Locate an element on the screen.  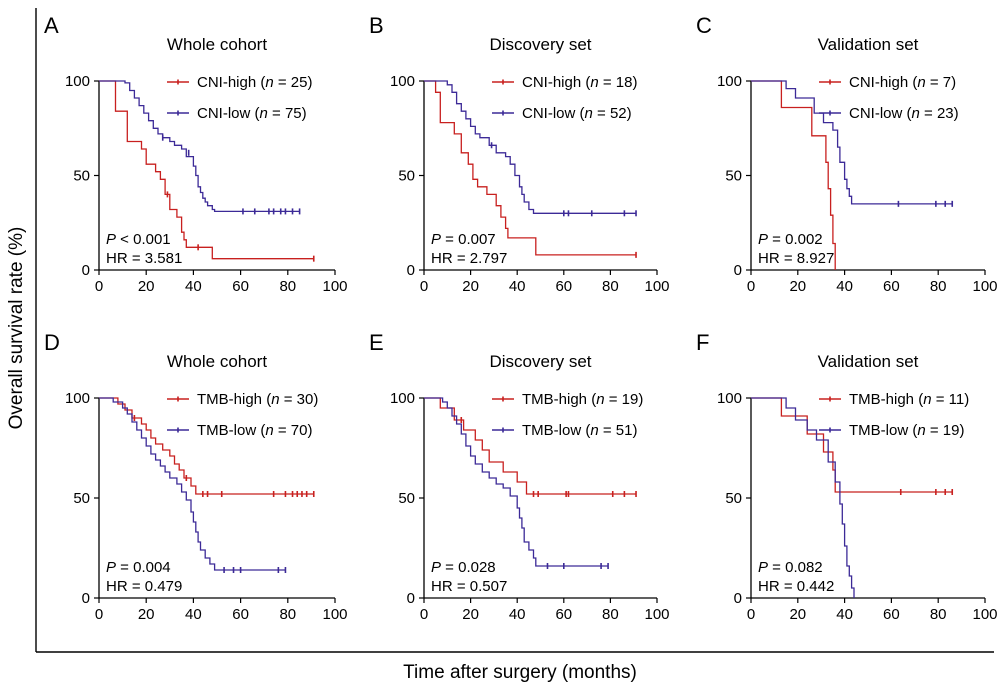
p-value-text: P = 0.002 is located at coordinates (790, 239).